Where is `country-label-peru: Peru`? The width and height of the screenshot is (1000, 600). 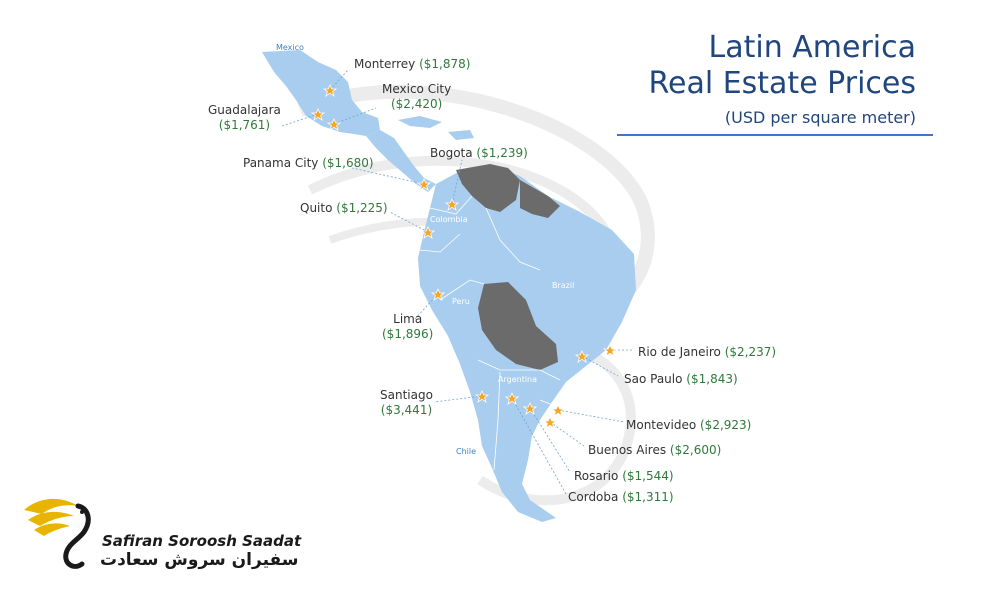
country-label-peru: Peru is located at coordinates (461, 301).